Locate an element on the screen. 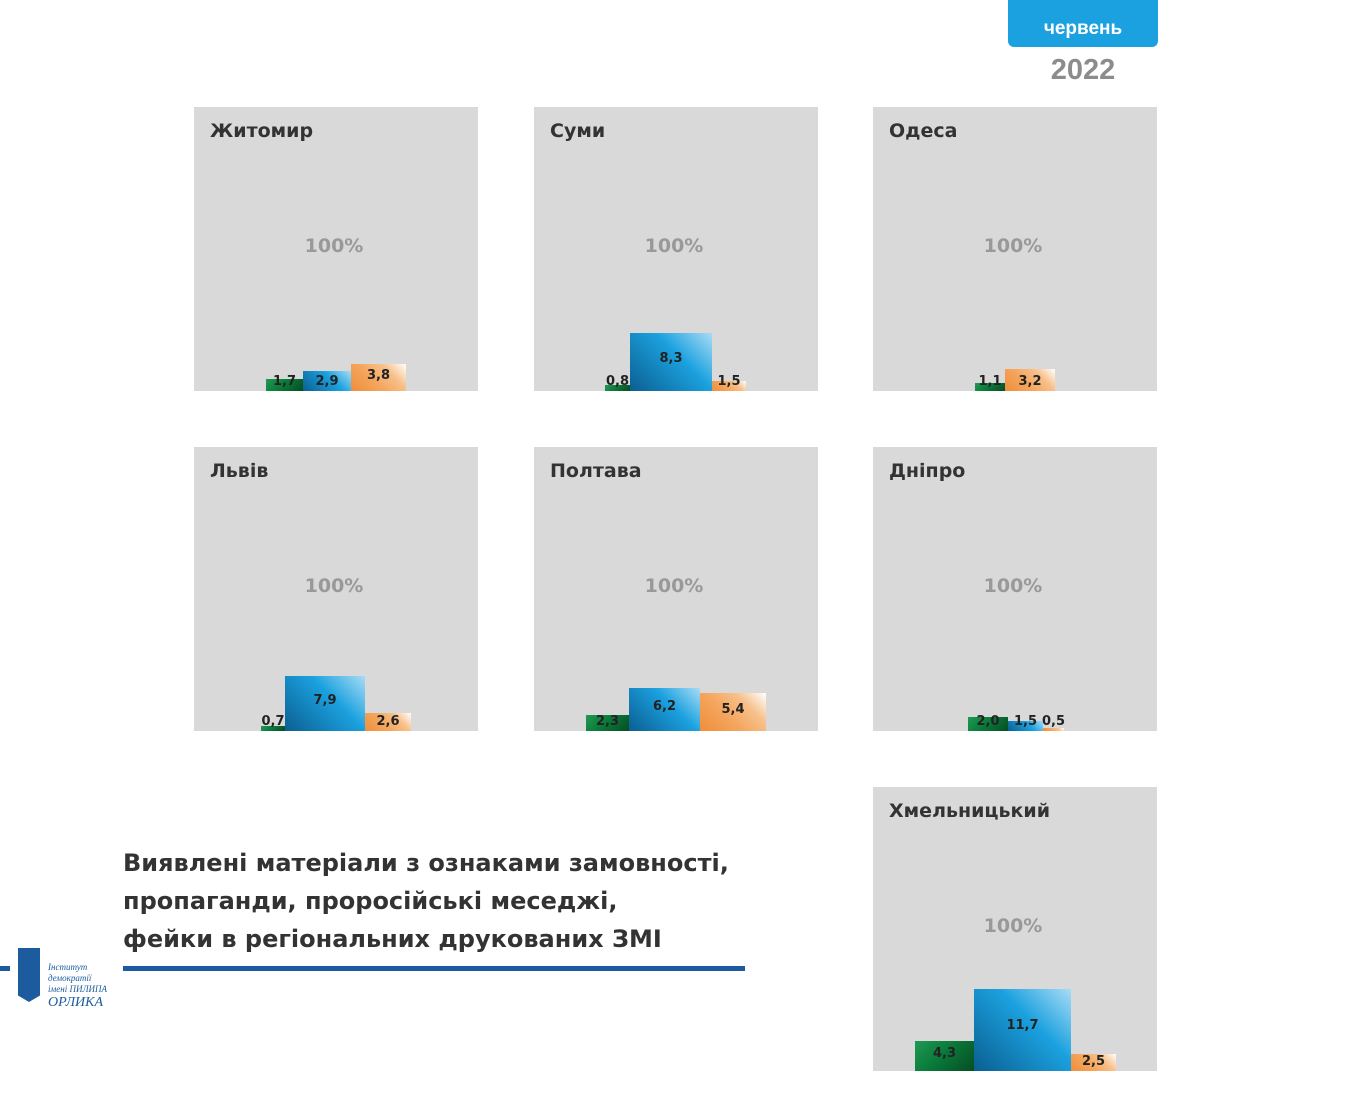 This screenshot has height=1094, width=1351. month-tab: червень is located at coordinates (1083, 23).